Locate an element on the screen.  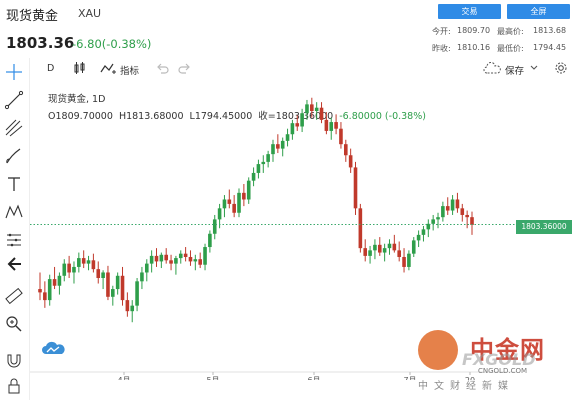
x-tick-label: 4月 is located at coordinates (123, 378).